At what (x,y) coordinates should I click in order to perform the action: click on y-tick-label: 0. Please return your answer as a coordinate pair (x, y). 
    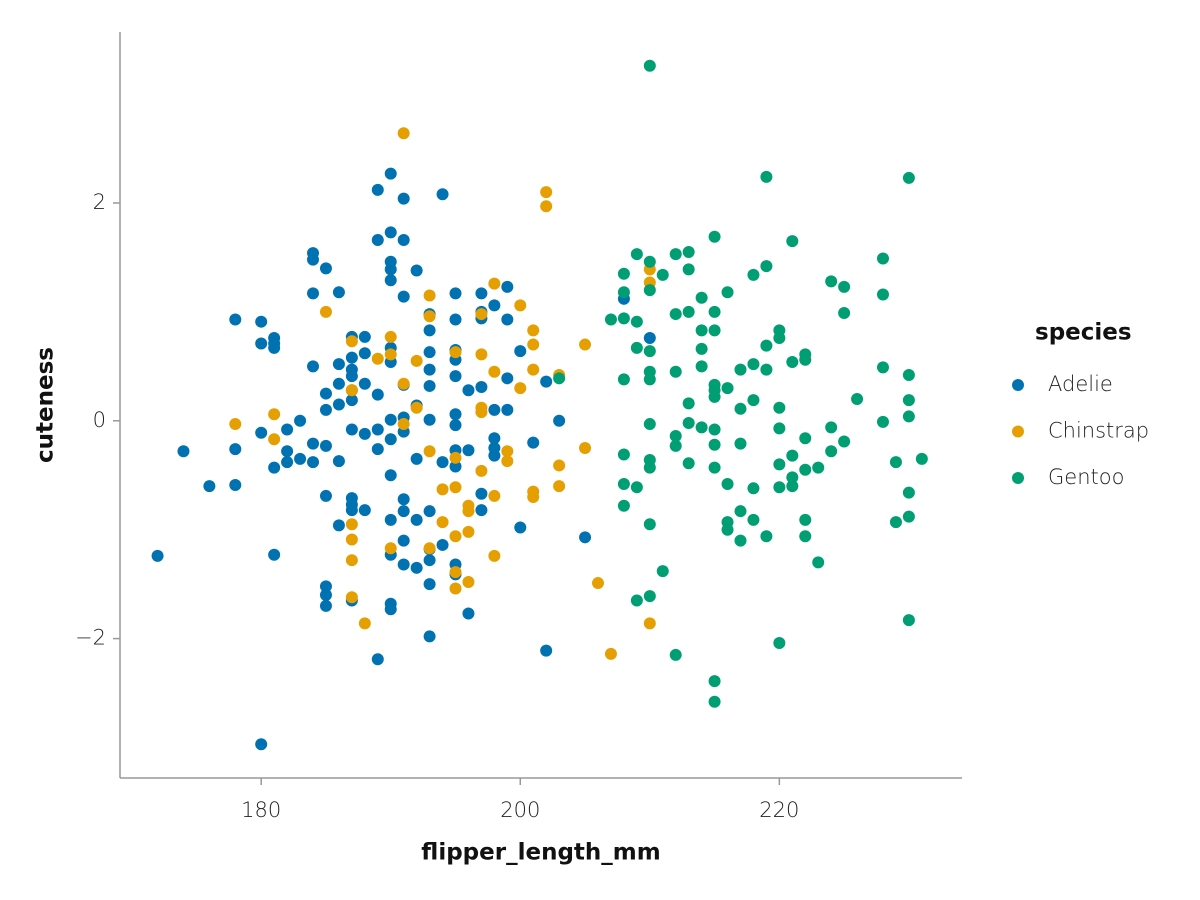
    Looking at the image, I should click on (99, 420).